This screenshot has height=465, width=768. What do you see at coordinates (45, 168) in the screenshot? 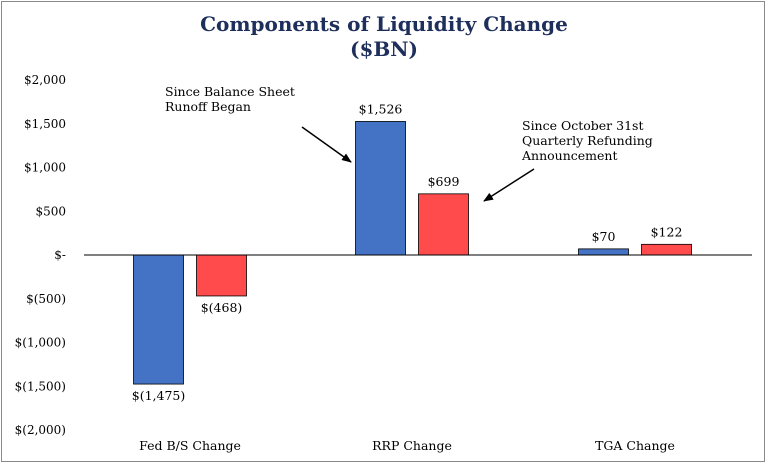
I see `y-tick-label: $1,000` at bounding box center [45, 168].